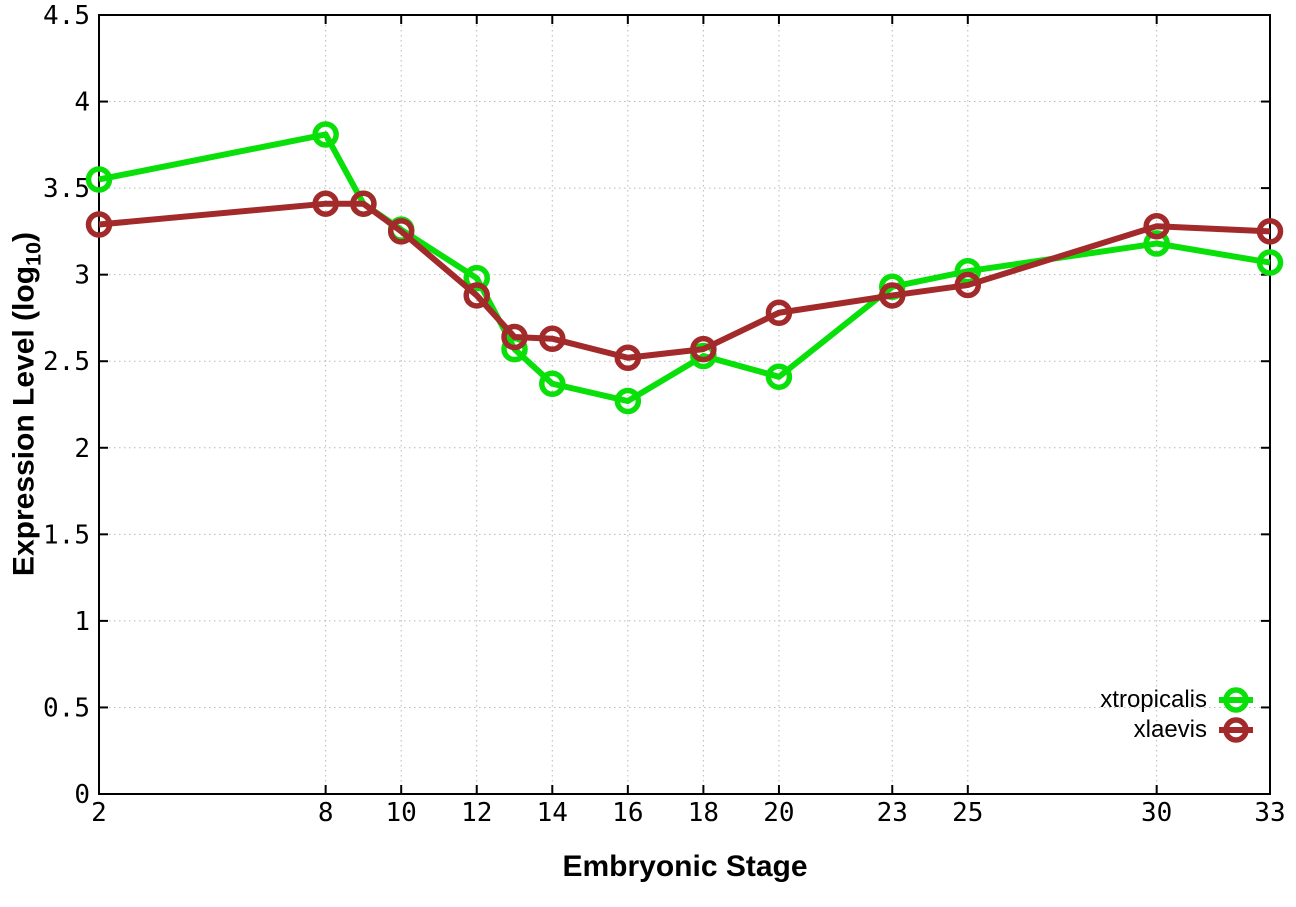  What do you see at coordinates (778, 813) in the screenshot?
I see `svg-text: 20` at bounding box center [778, 813].